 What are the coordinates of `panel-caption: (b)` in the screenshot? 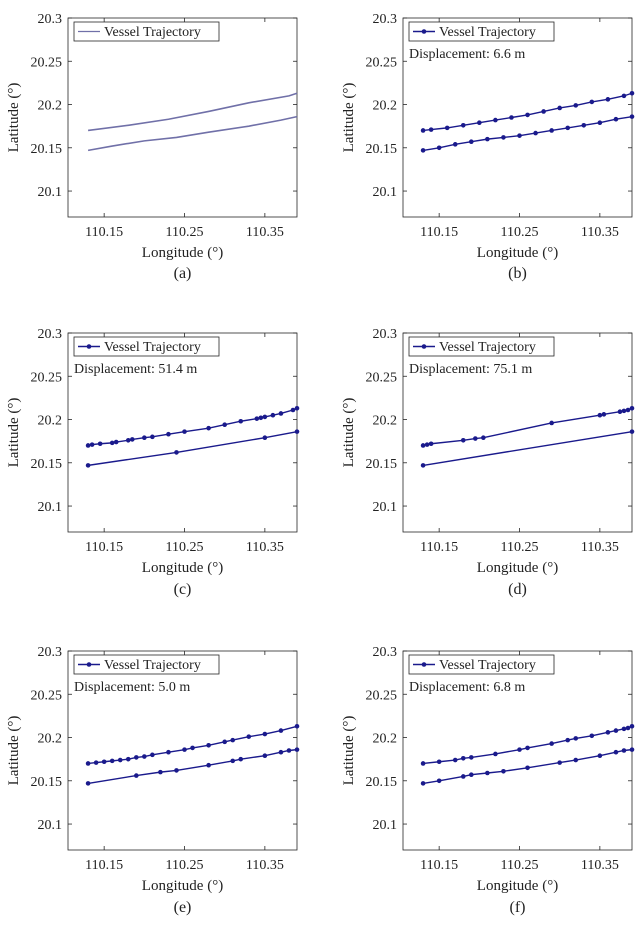 It's located at (517, 273).